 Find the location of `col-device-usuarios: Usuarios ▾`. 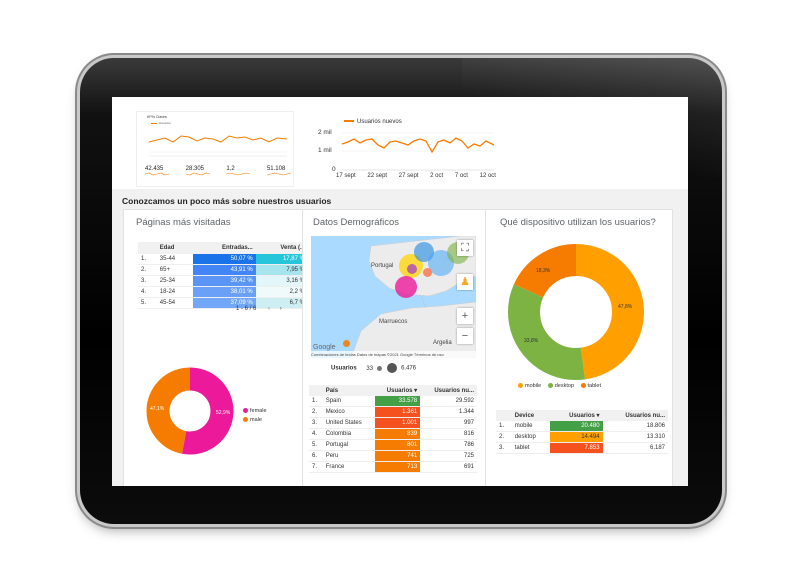

col-device-usuarios: Usuarios ▾ is located at coordinates (584, 416).